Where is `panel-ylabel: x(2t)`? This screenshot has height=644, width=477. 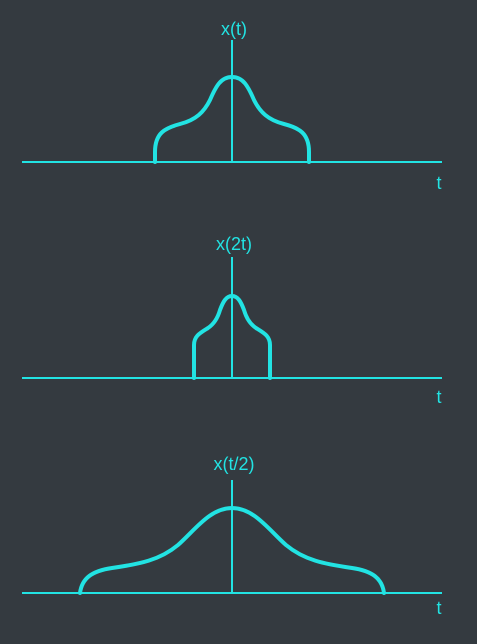 panel-ylabel: x(2t) is located at coordinates (234, 244).